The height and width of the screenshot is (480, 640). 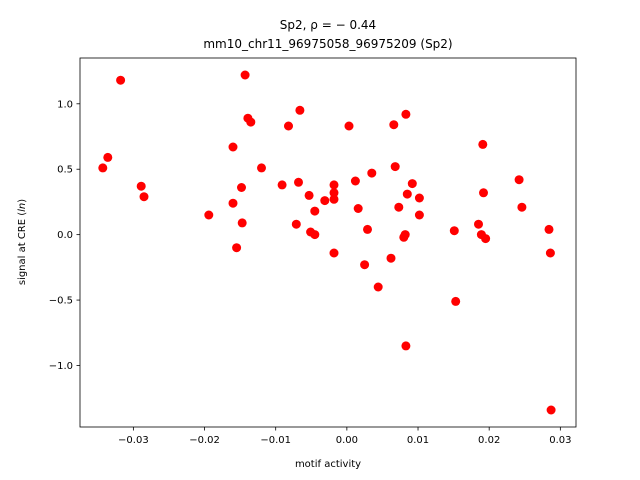 What do you see at coordinates (328, 464) in the screenshot?
I see `x-axis-label: motif activity` at bounding box center [328, 464].